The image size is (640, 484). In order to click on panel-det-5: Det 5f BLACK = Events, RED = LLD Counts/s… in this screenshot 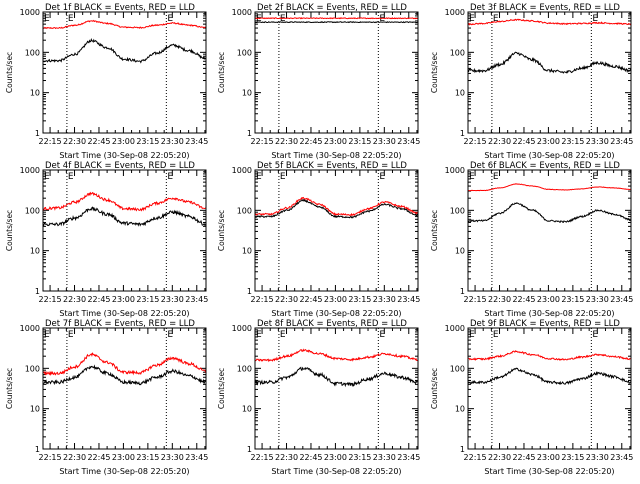, I will do `click(318, 239)`.